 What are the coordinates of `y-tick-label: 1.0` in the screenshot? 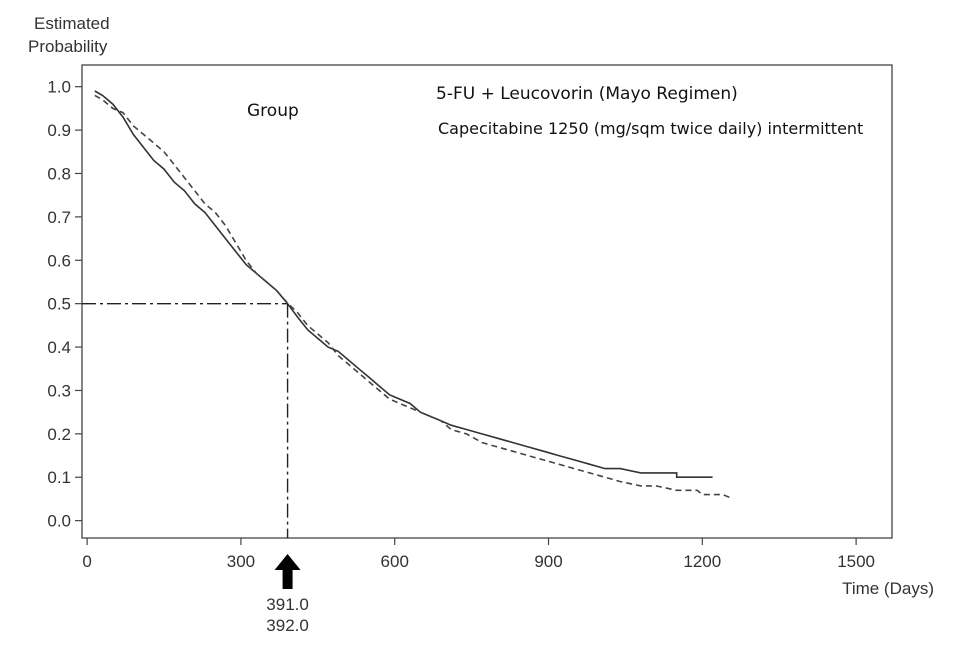 It's located at (59, 87).